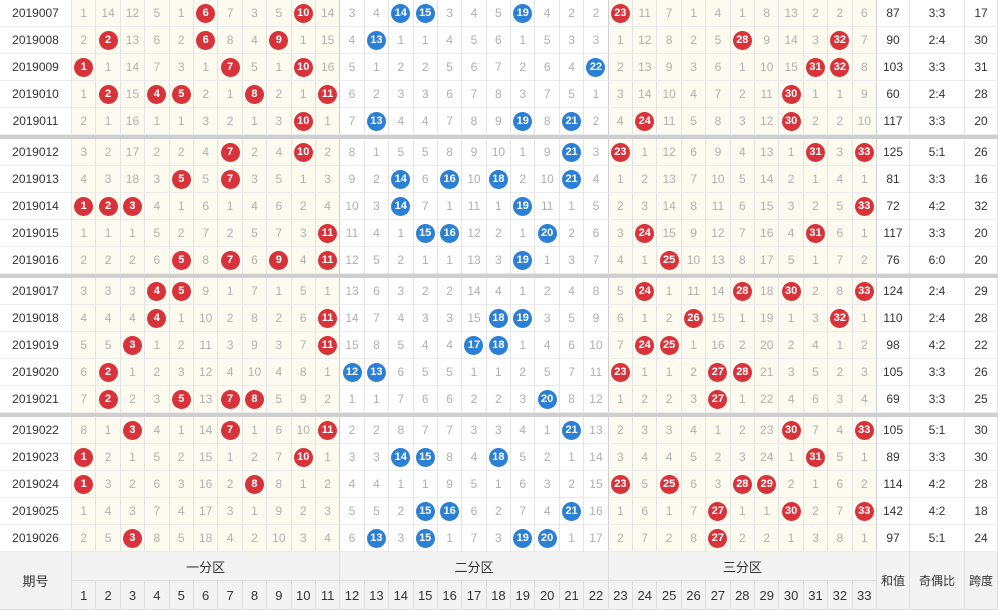 The image size is (998, 610). What do you see at coordinates (133, 121) in the screenshot?
I see `miss-count: 16` at bounding box center [133, 121].